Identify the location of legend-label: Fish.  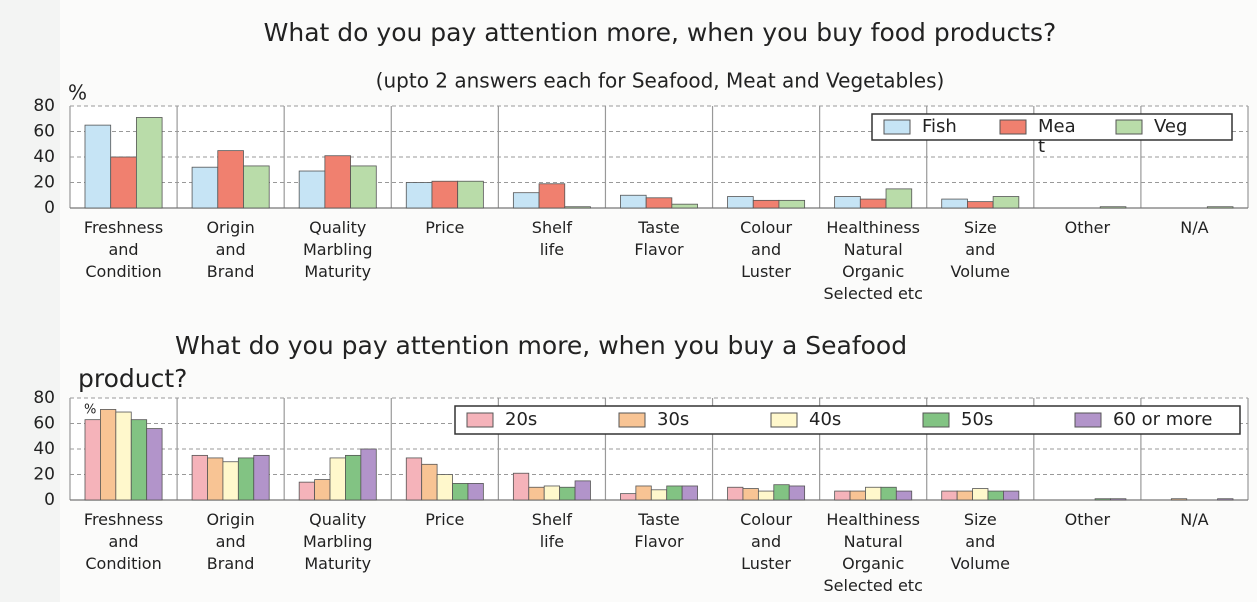
(939, 126).